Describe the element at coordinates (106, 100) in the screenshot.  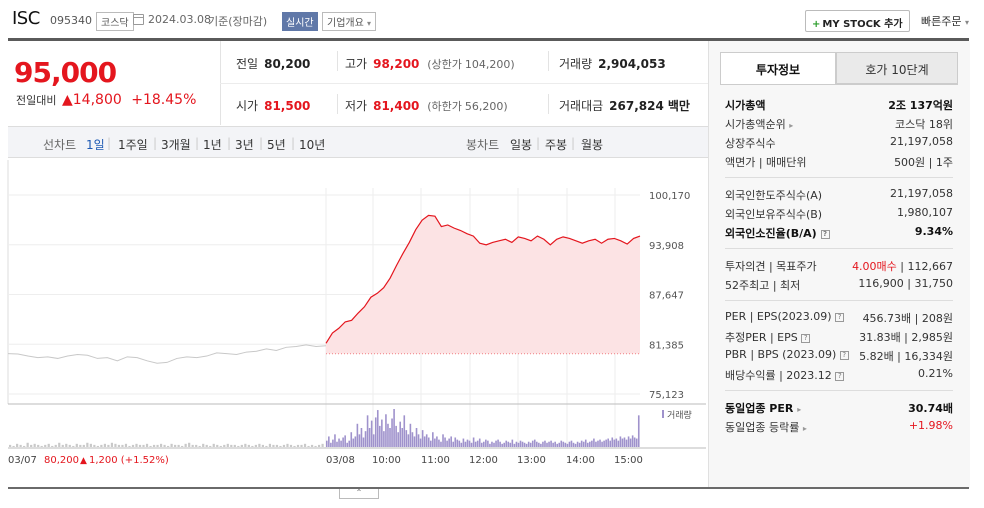
I see `price-change: 전일대비 ▲14,800 +18.45%` at that location.